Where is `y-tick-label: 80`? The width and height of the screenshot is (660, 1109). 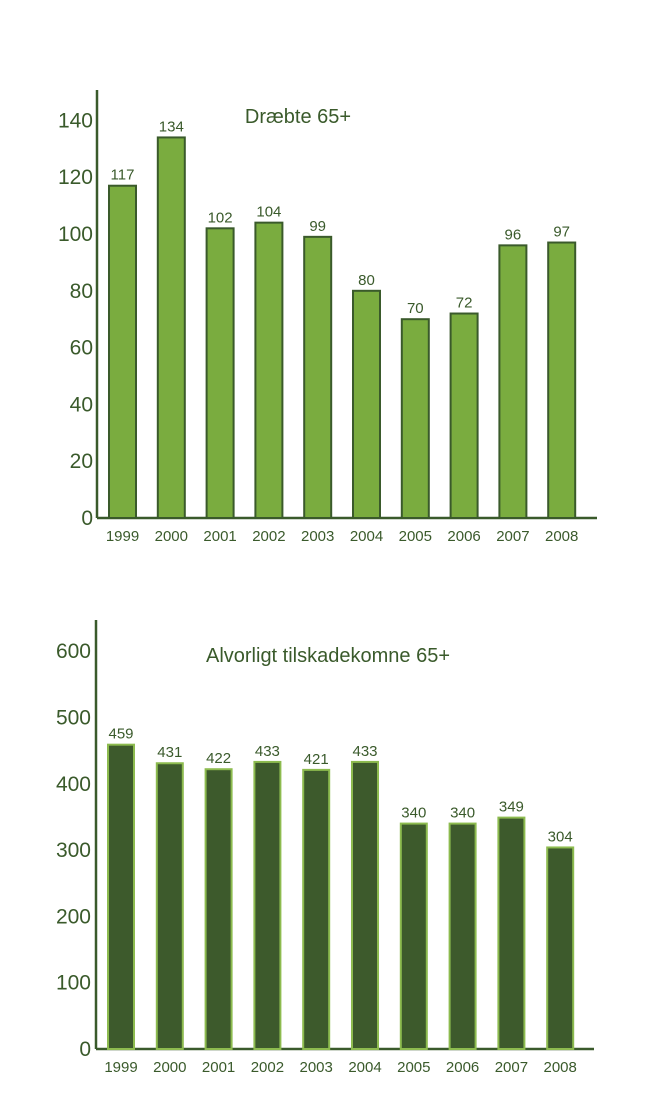
y-tick-label: 80 is located at coordinates (81, 291).